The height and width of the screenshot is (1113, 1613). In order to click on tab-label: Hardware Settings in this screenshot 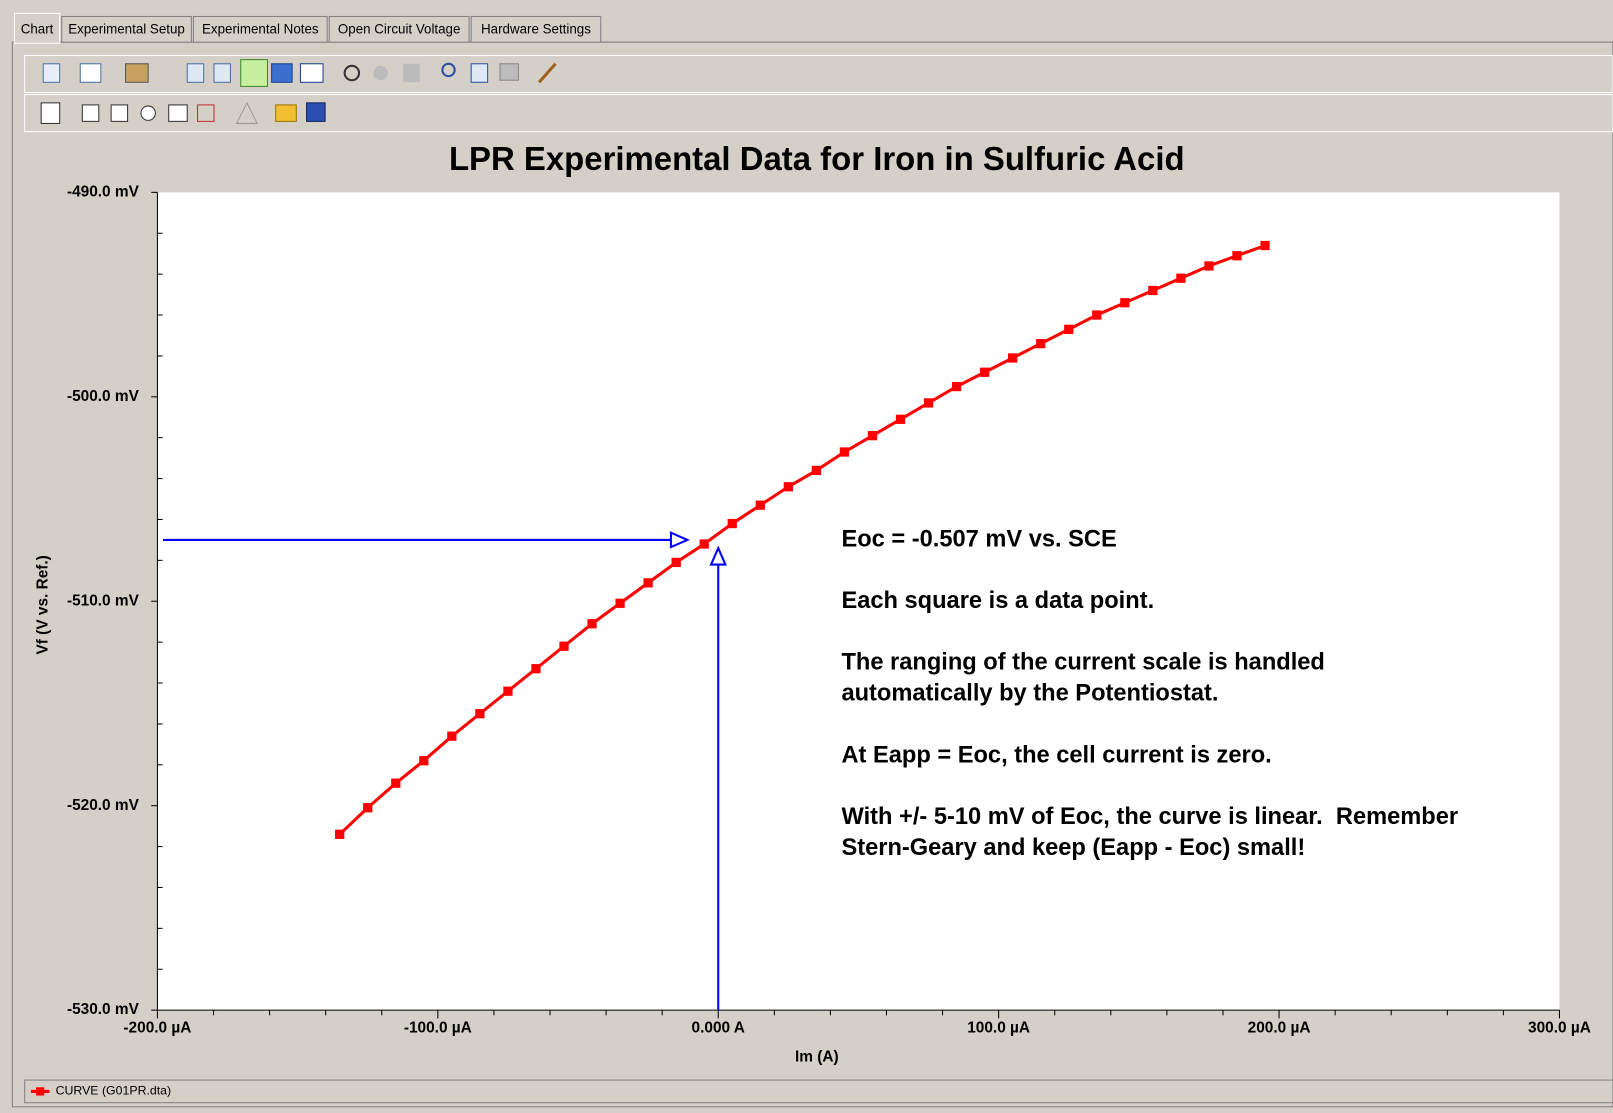, I will do `click(536, 28)`.